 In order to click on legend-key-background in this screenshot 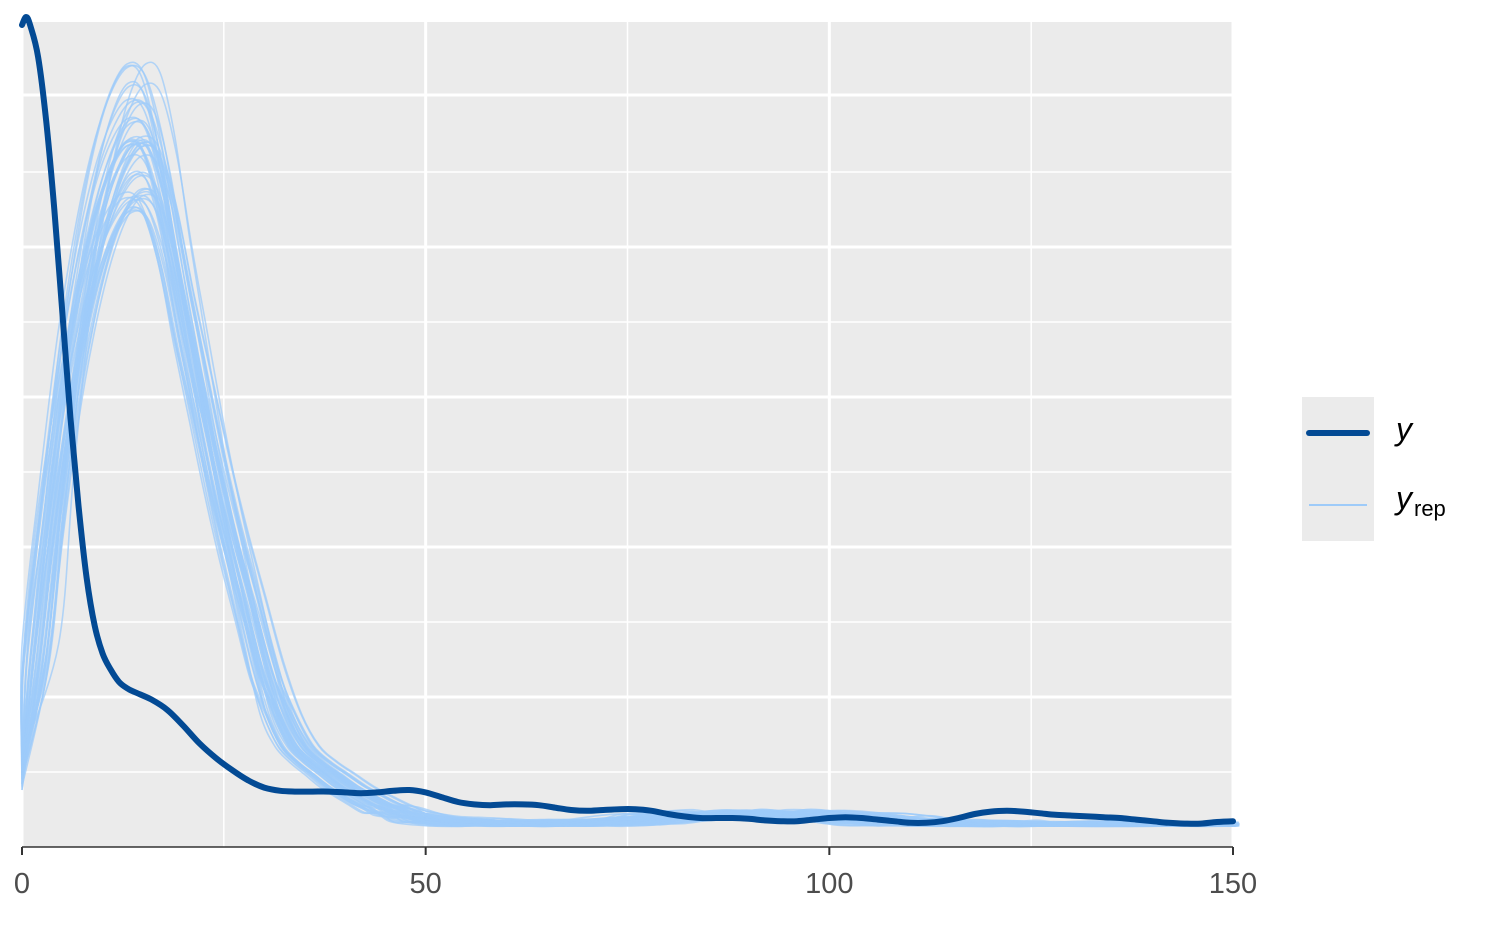, I will do `click(1338, 469)`.